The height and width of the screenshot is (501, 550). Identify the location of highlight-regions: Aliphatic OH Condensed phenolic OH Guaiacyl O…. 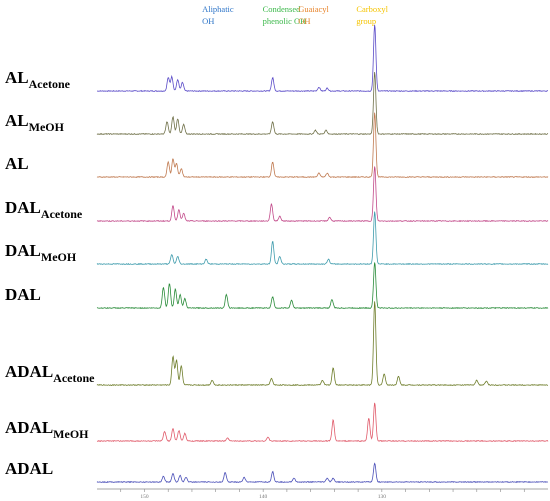
(295, 15).